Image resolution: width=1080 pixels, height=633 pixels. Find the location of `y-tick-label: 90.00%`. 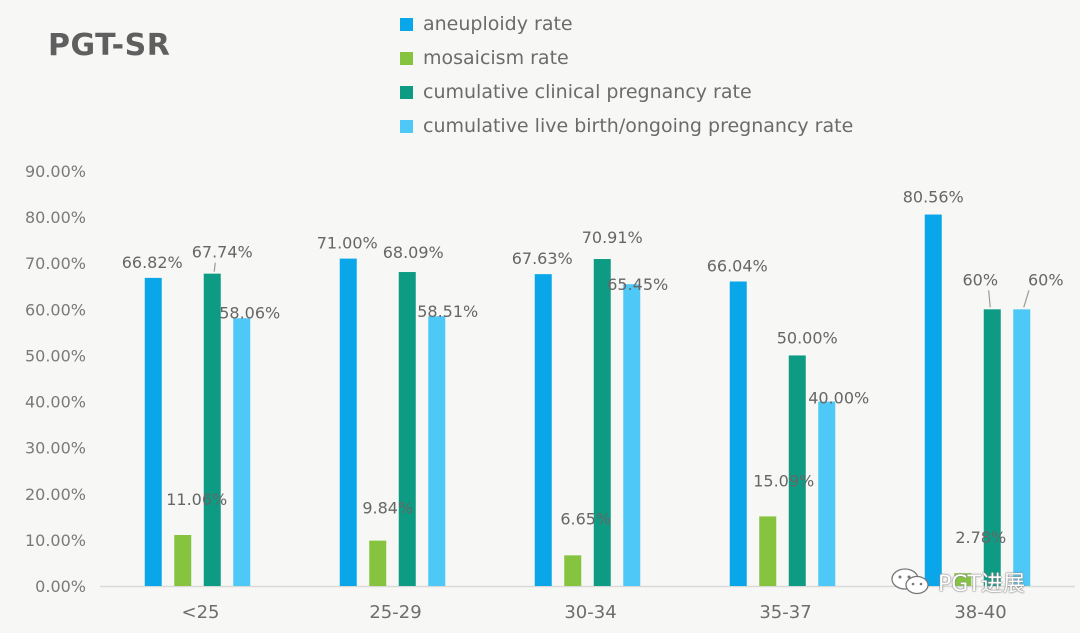

y-tick-label: 90.00% is located at coordinates (55, 171).